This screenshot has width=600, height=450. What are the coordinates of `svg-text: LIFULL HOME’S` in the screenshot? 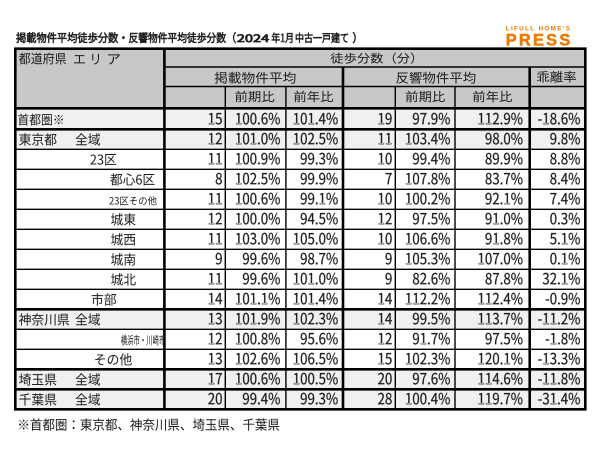 It's located at (538, 28).